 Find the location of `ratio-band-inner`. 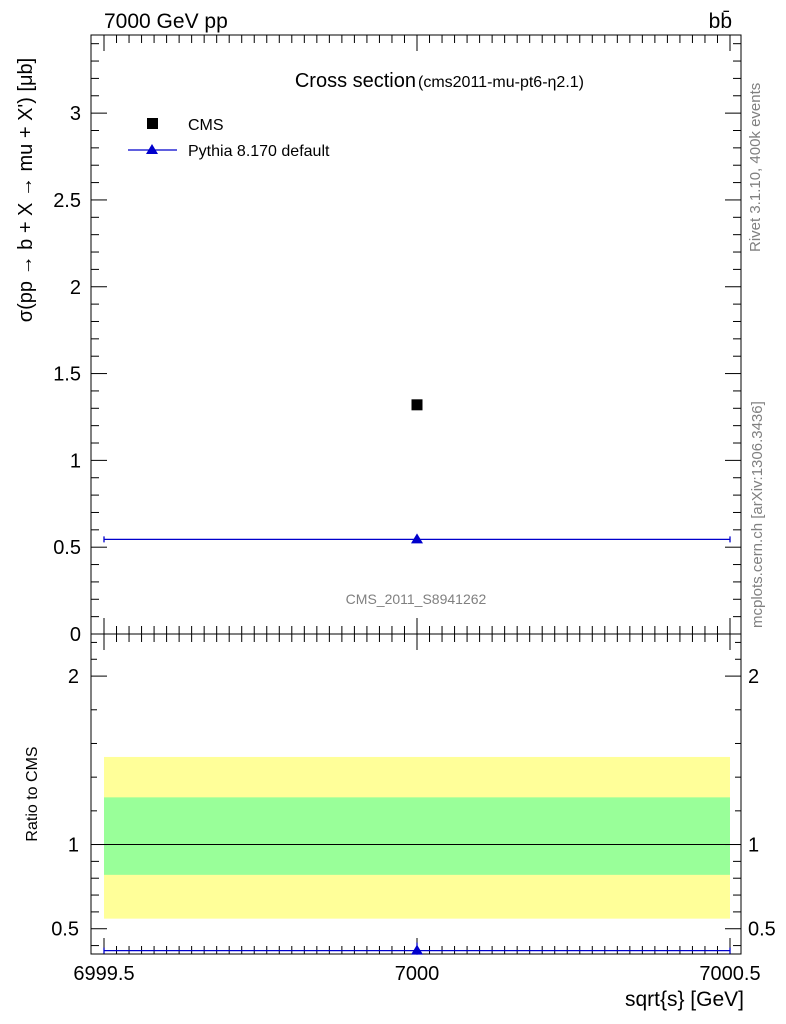

ratio-band-inner is located at coordinates (417, 836).